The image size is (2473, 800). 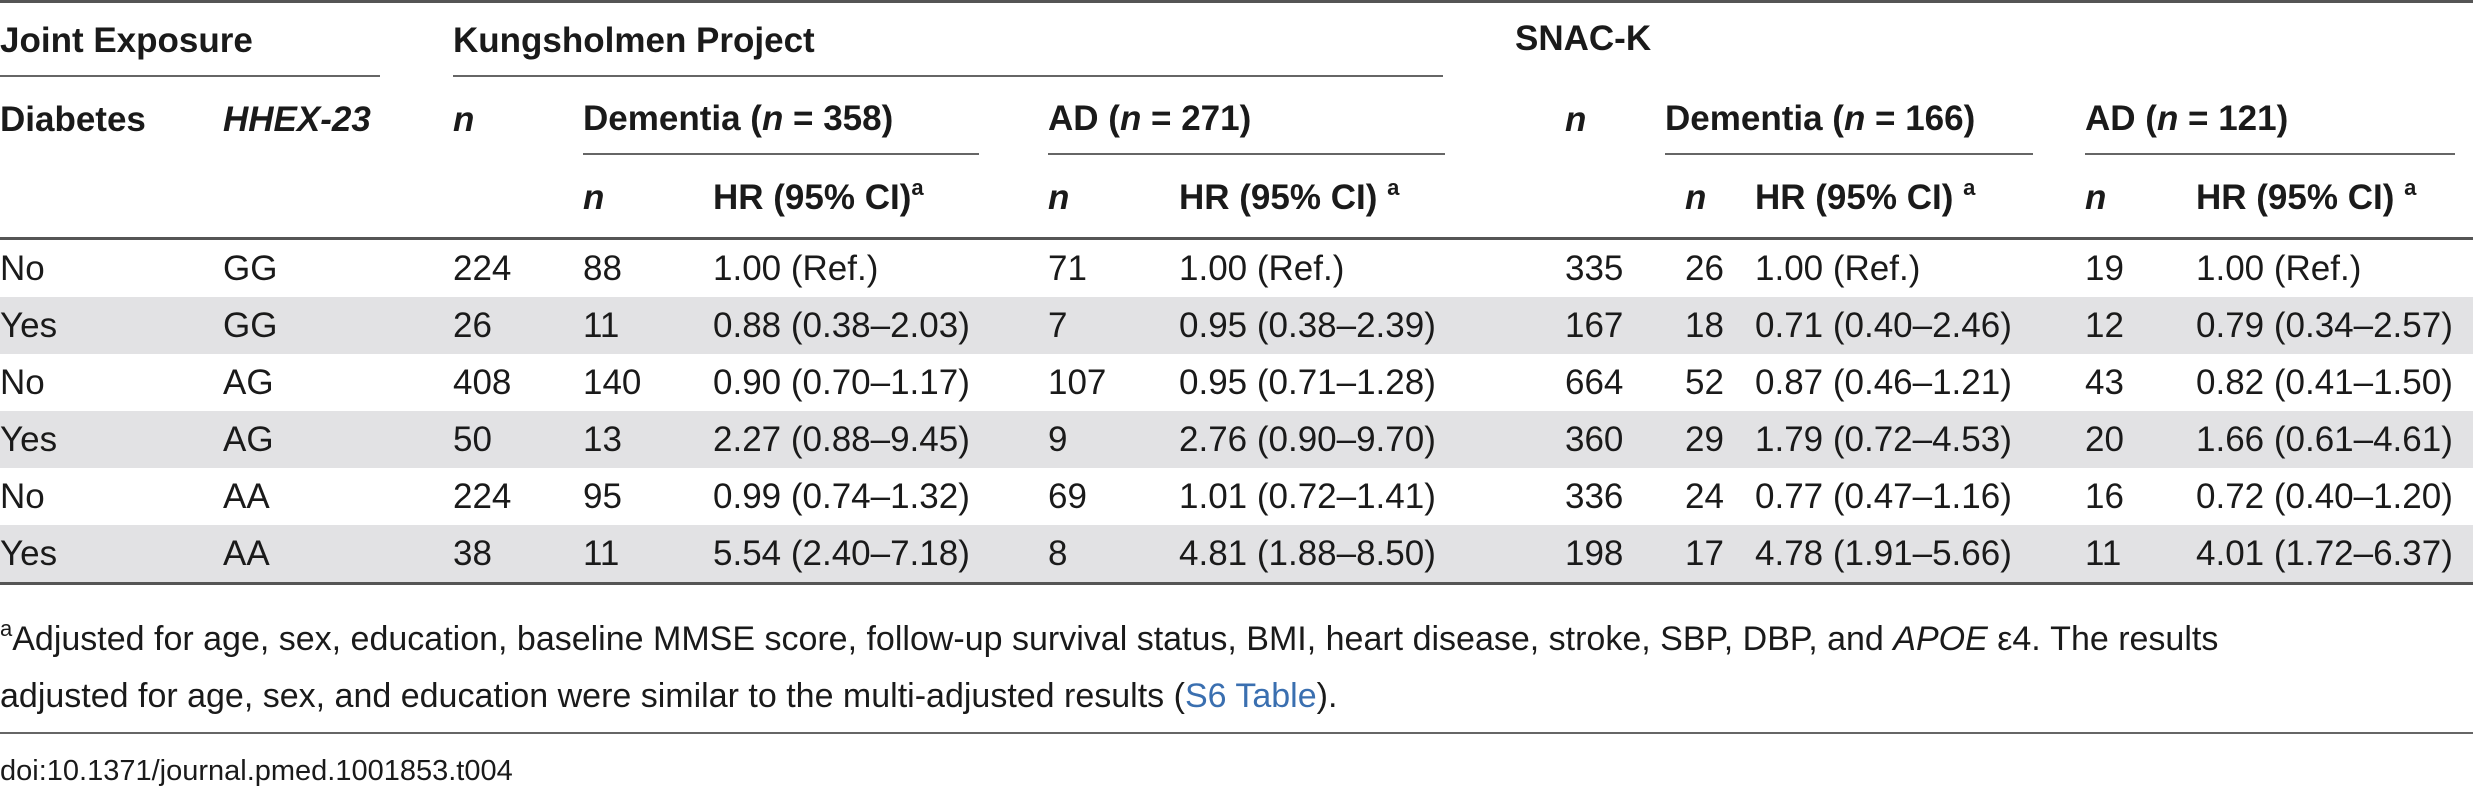 I want to click on cell-snac-ad-n: 19, so click(x=2104, y=268).